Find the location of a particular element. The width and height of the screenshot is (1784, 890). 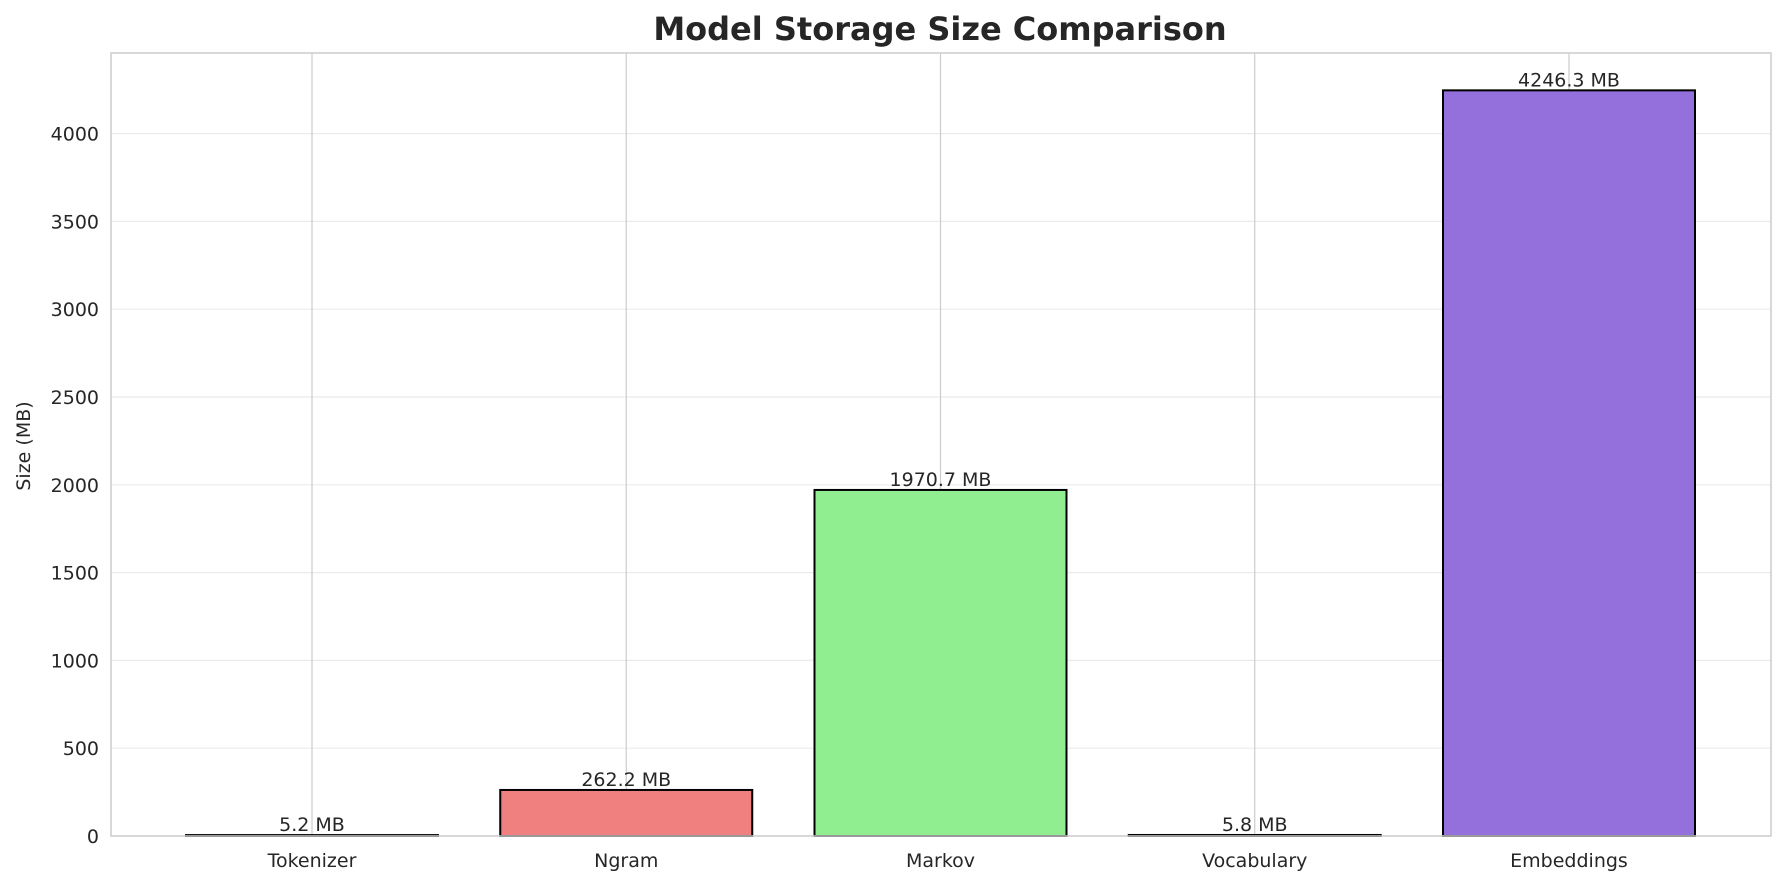

y-tick-label: 500 is located at coordinates (81, 749).